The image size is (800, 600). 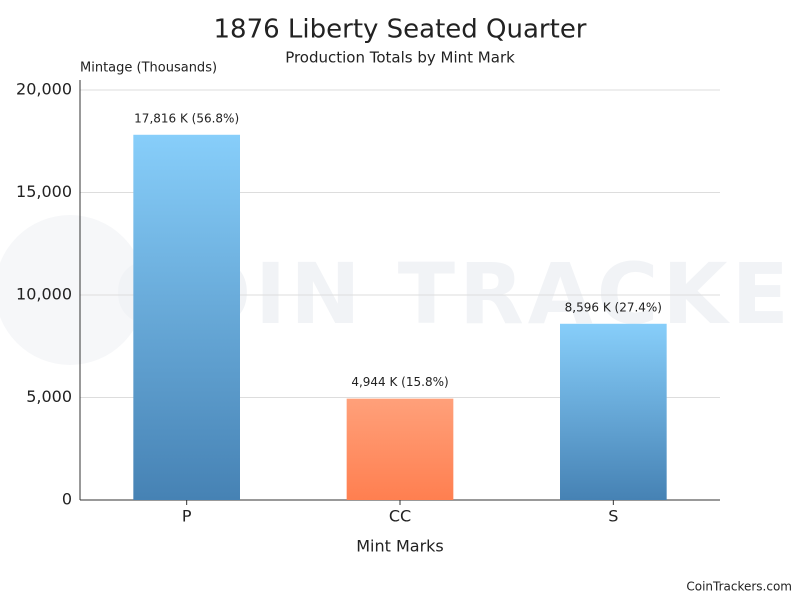 What do you see at coordinates (613, 307) in the screenshot?
I see `data-label: 8,596 K (27.4%)` at bounding box center [613, 307].